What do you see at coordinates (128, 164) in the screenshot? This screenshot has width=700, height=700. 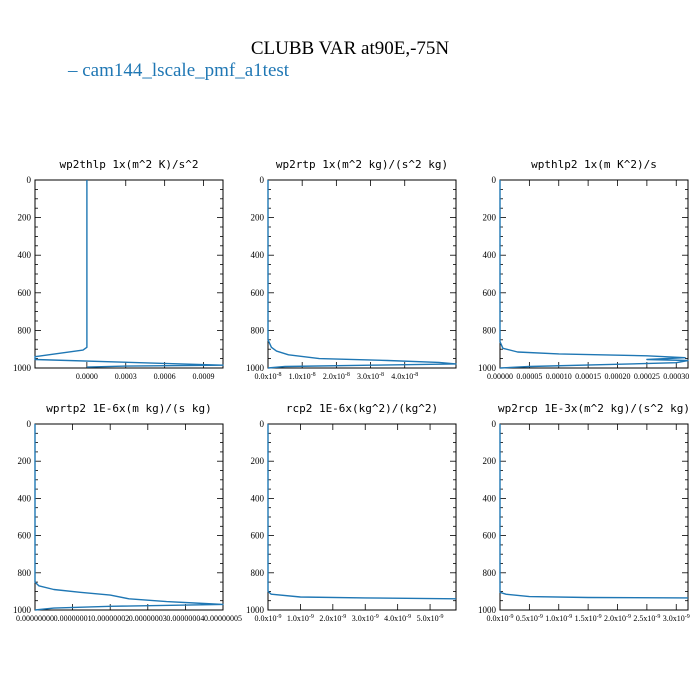 I see `panel-title: wp2thlp 1x(m^2 K)/s^2` at bounding box center [128, 164].